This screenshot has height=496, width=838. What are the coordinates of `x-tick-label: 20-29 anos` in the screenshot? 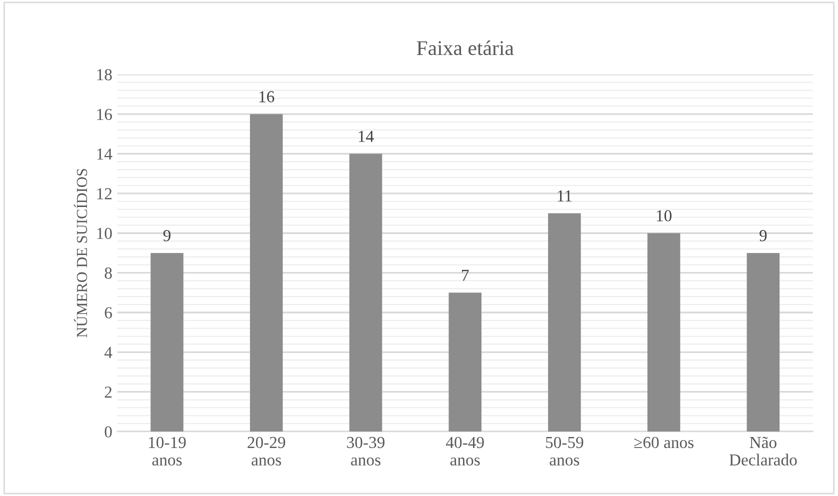 It's located at (267, 451).